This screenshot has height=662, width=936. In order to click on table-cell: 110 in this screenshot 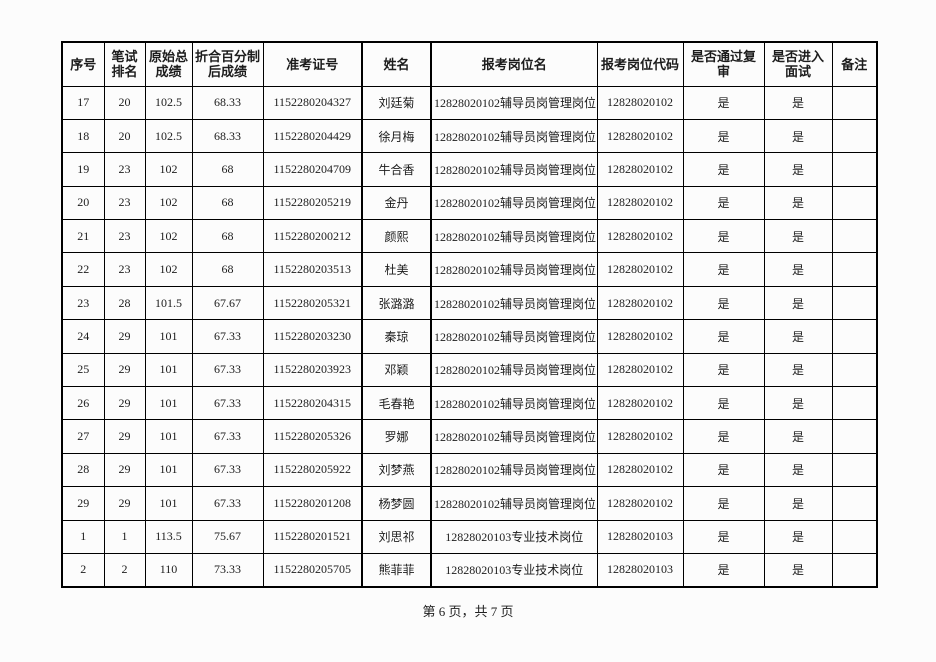, I will do `click(168, 570)`.